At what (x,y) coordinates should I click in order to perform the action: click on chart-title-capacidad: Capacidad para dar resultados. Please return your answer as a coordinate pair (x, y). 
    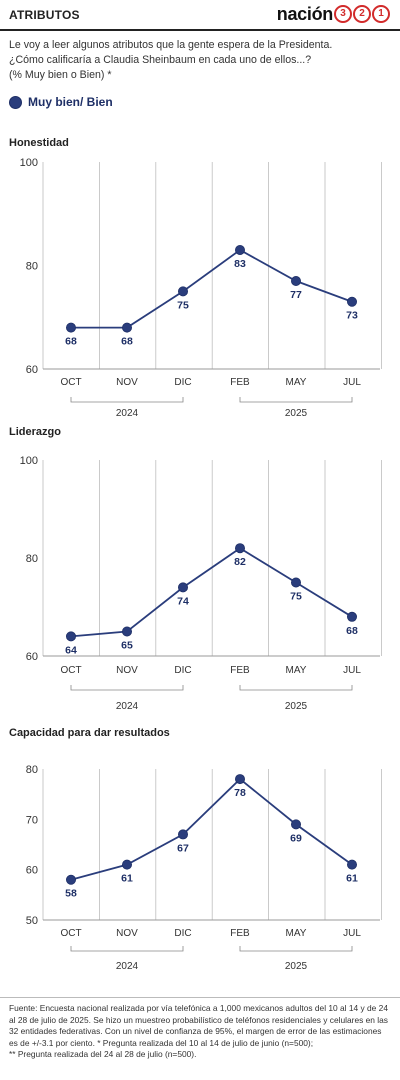
    Looking at the image, I should click on (89, 733).